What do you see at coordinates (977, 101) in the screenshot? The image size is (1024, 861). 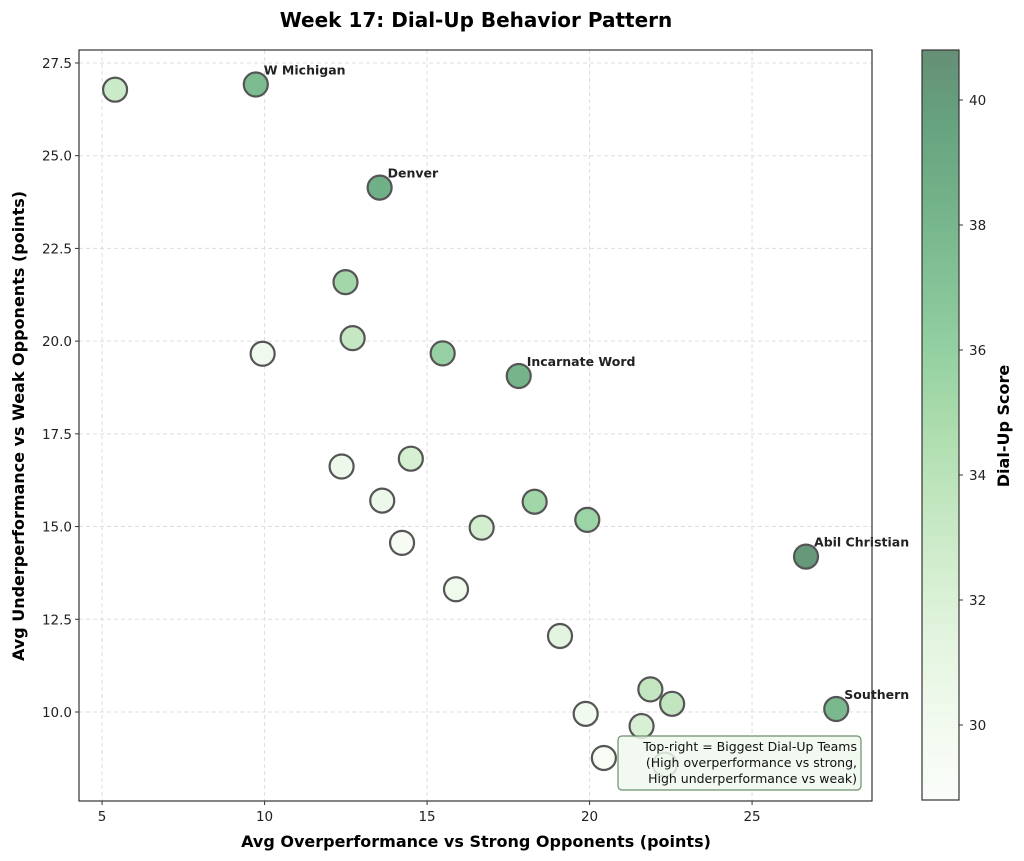 I see `colorbar-tick-label: 40` at bounding box center [977, 101].